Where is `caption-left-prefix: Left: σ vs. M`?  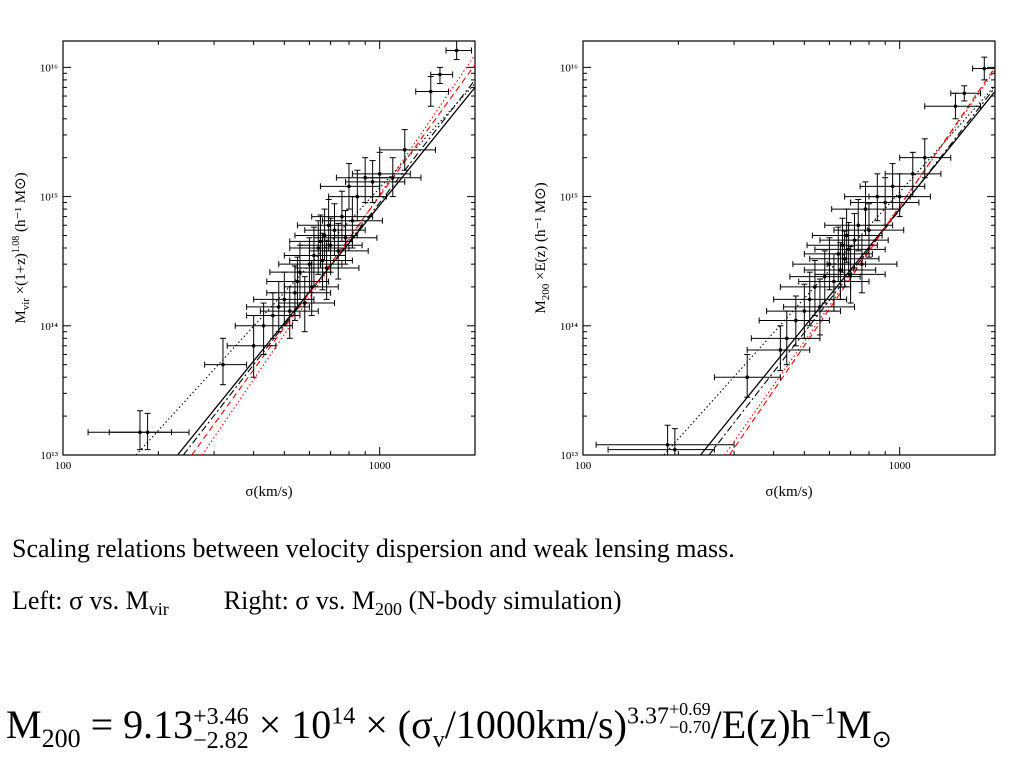 caption-left-prefix: Left: σ vs. M is located at coordinates (80, 600).